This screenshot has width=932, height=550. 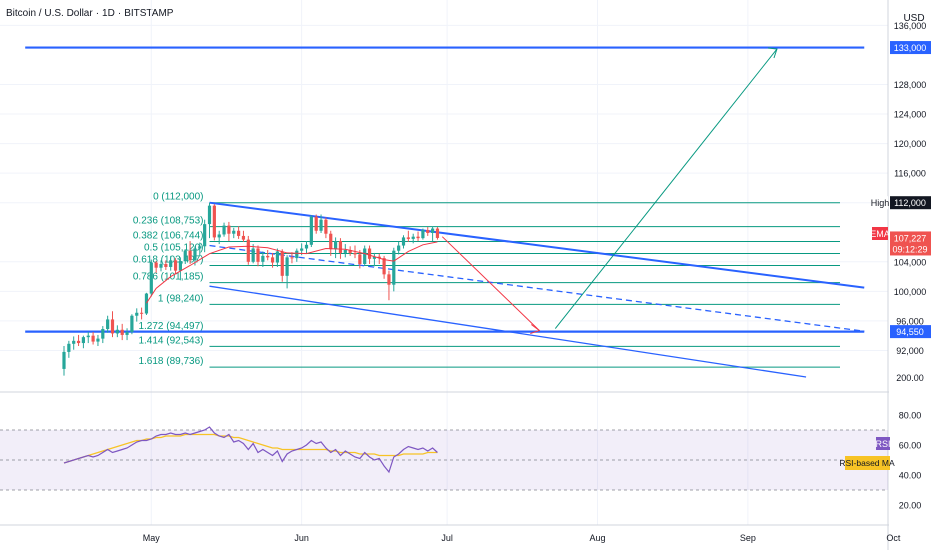 I want to click on rsi-pane, so click(x=444, y=458).